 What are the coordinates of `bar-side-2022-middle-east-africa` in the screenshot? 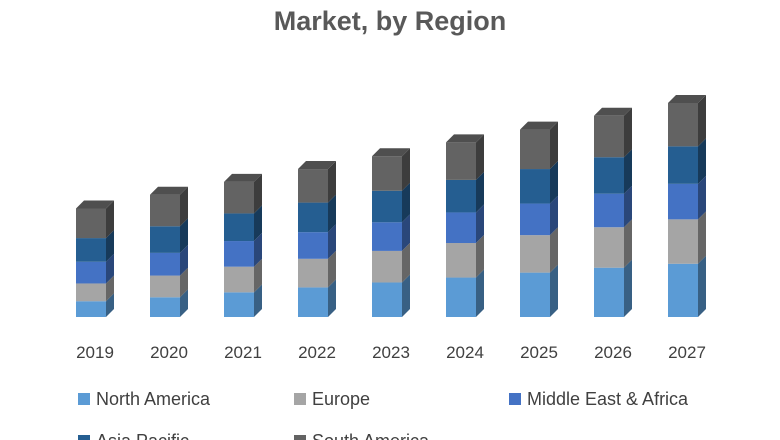 It's located at (332, 241).